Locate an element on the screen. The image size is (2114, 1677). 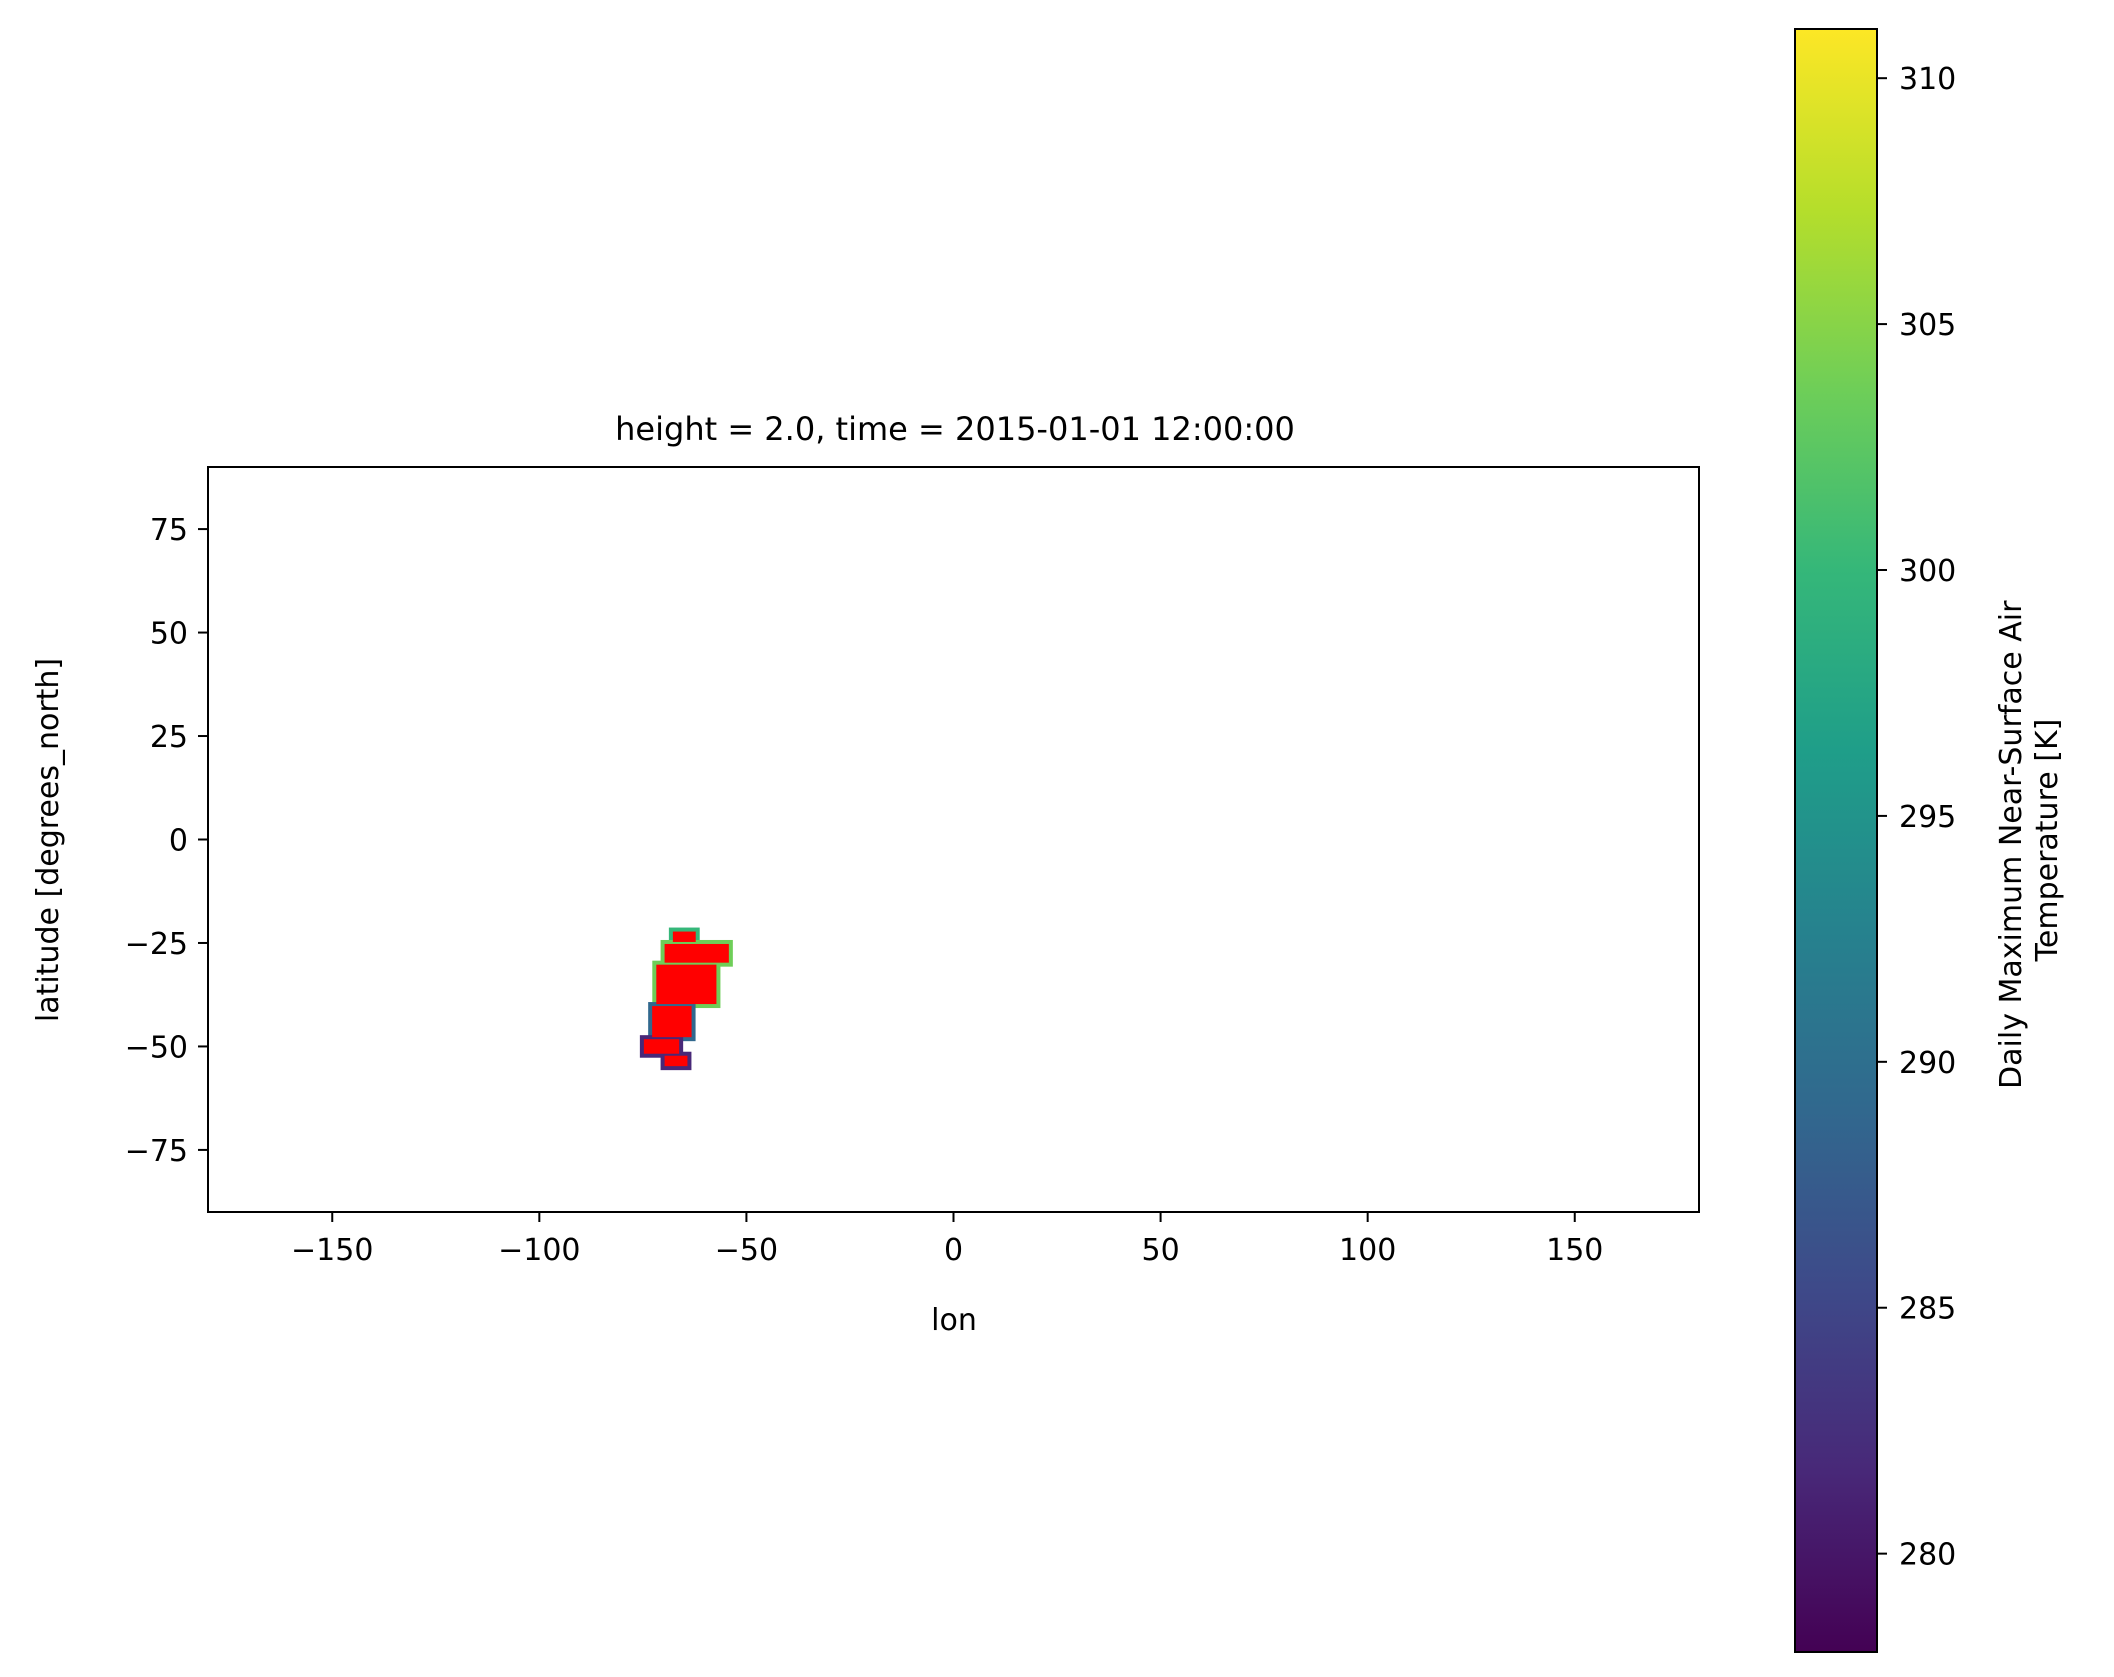
colorbar-tick-label: 290 is located at coordinates (1927, 1063).